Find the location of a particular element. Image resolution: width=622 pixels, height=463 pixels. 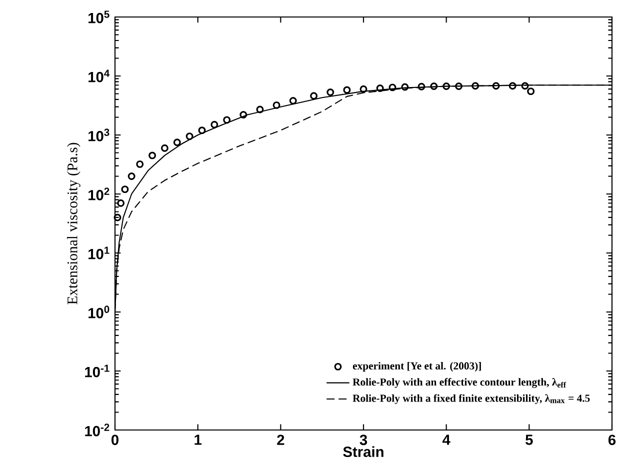

x-tick-label: 1 is located at coordinates (198, 439).